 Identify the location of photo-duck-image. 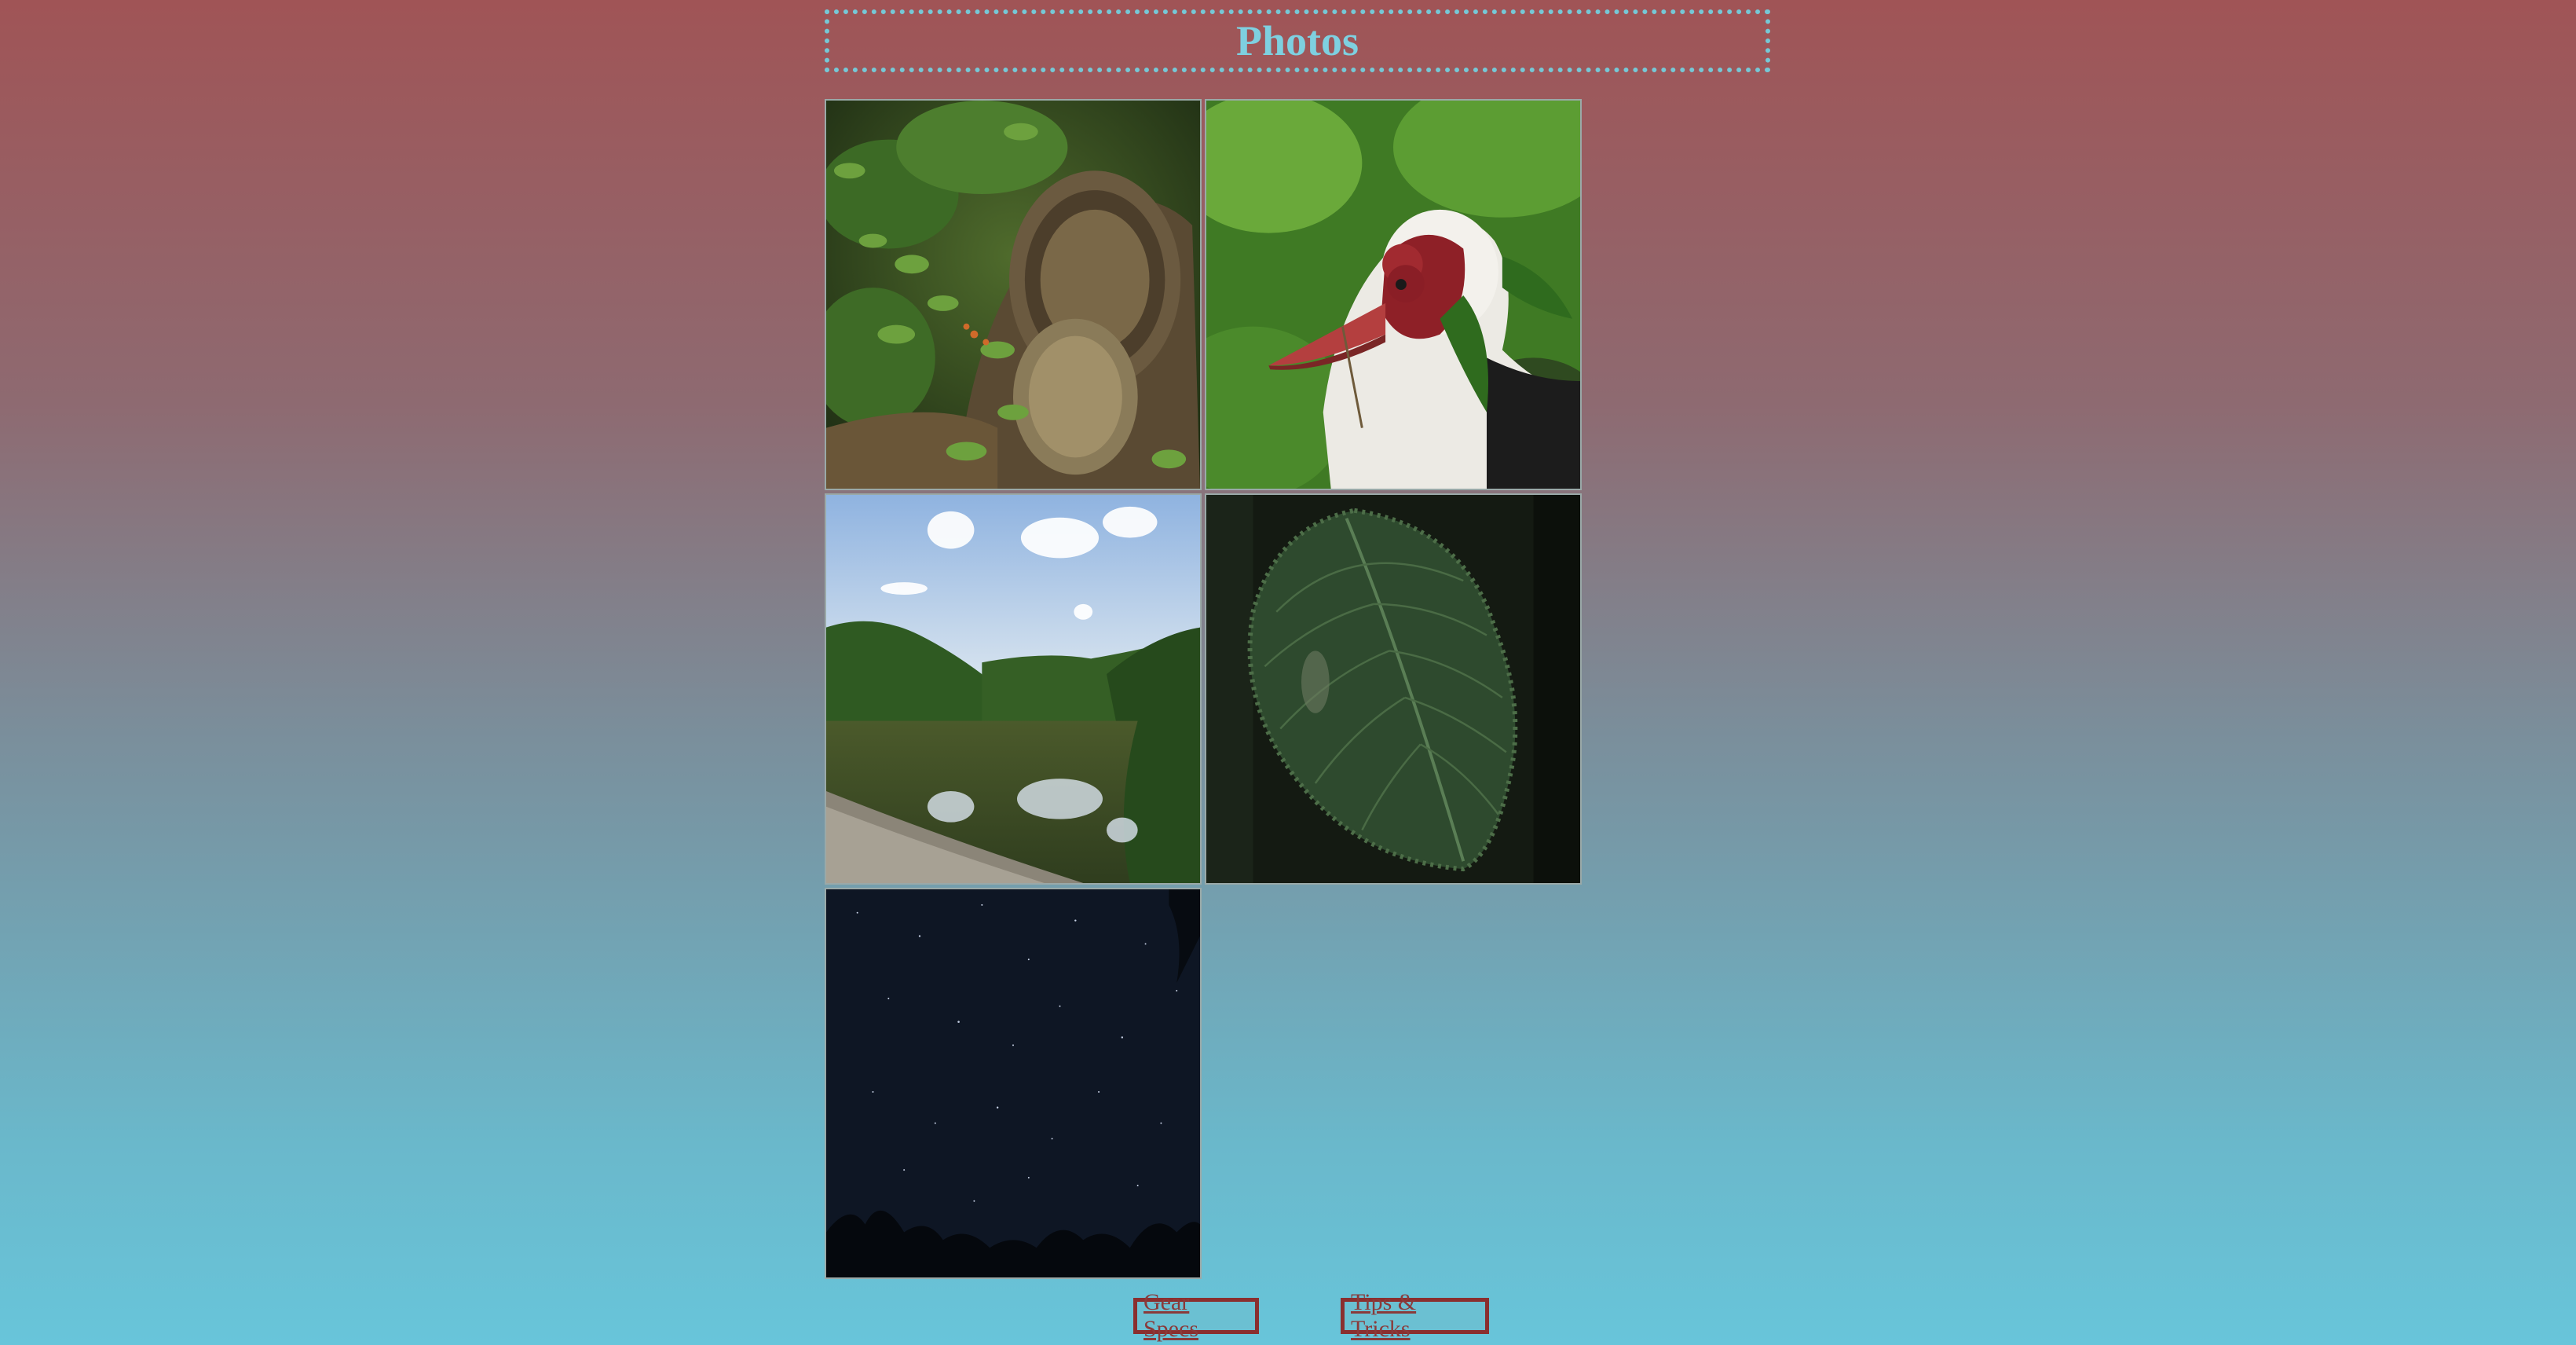
(1393, 295).